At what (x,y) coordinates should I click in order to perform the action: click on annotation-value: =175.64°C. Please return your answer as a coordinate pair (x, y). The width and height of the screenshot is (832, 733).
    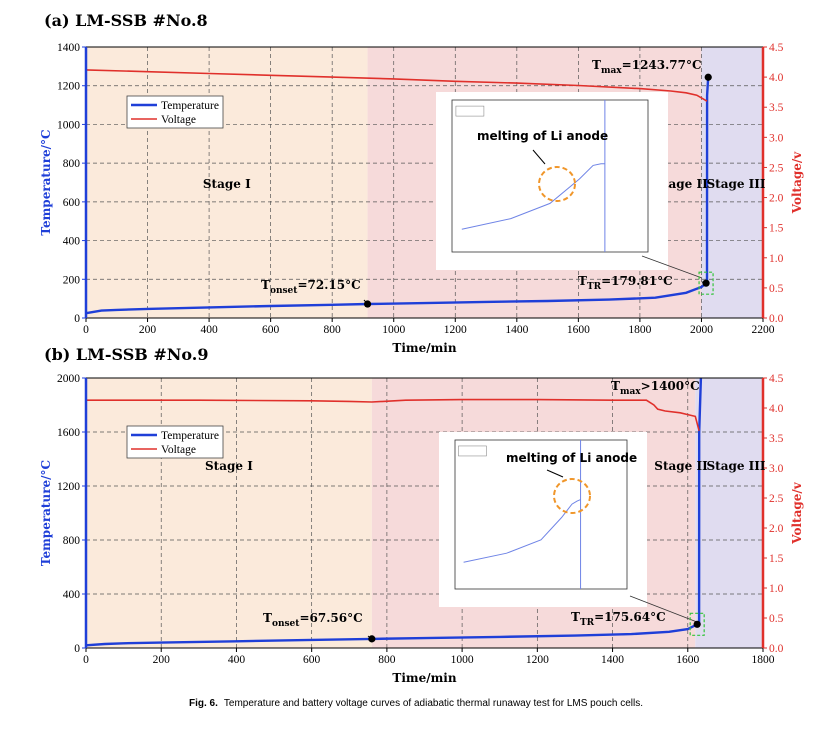
    Looking at the image, I should click on (630, 617).